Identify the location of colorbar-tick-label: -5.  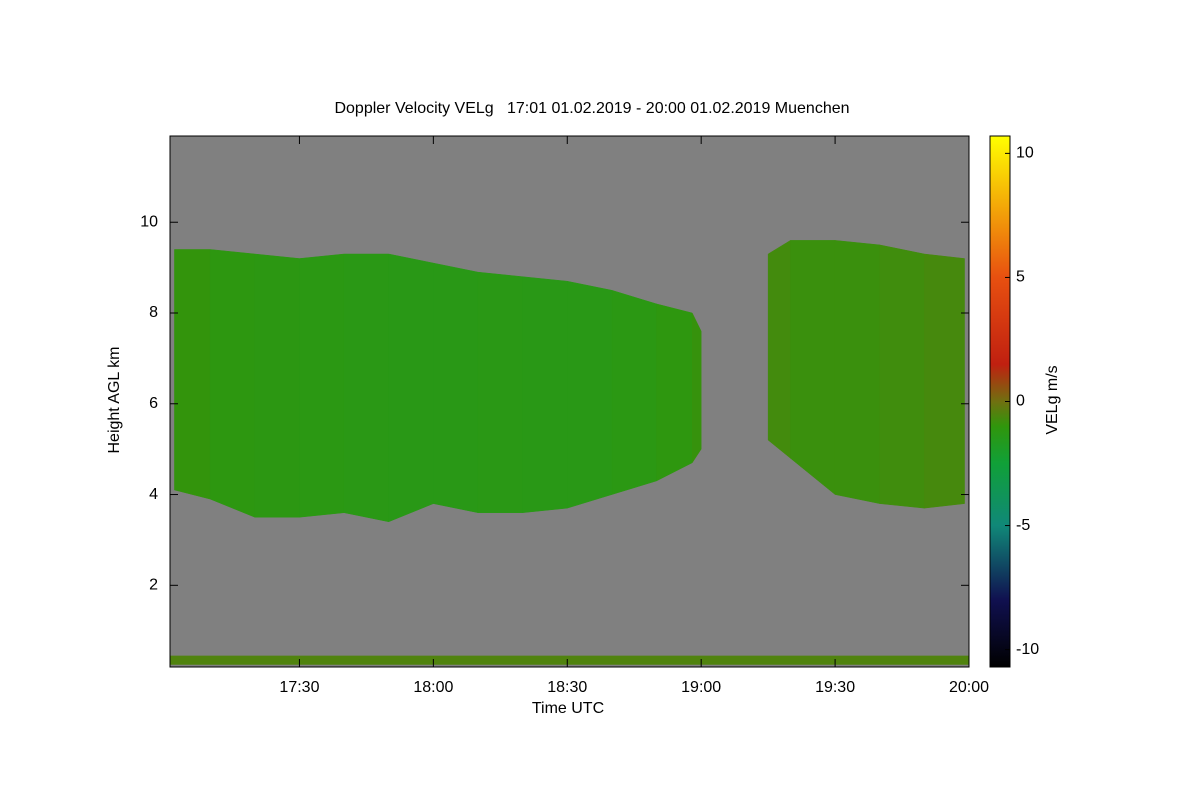
(1023, 525).